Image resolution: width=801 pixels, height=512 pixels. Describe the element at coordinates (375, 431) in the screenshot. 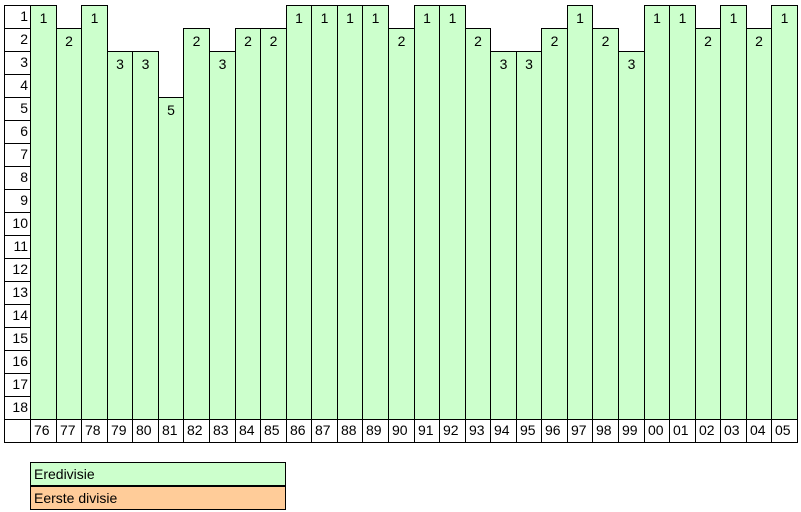

I see `x-tick-label: 89` at that location.